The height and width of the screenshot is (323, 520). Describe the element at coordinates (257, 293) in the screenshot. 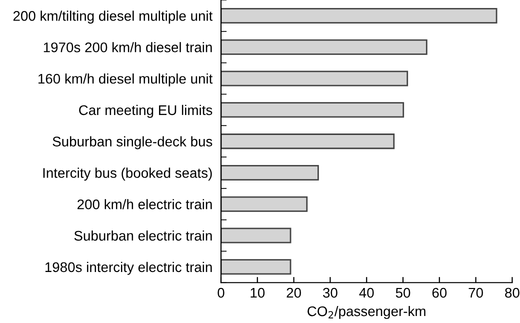

I see `x-tick-label: 10` at that location.